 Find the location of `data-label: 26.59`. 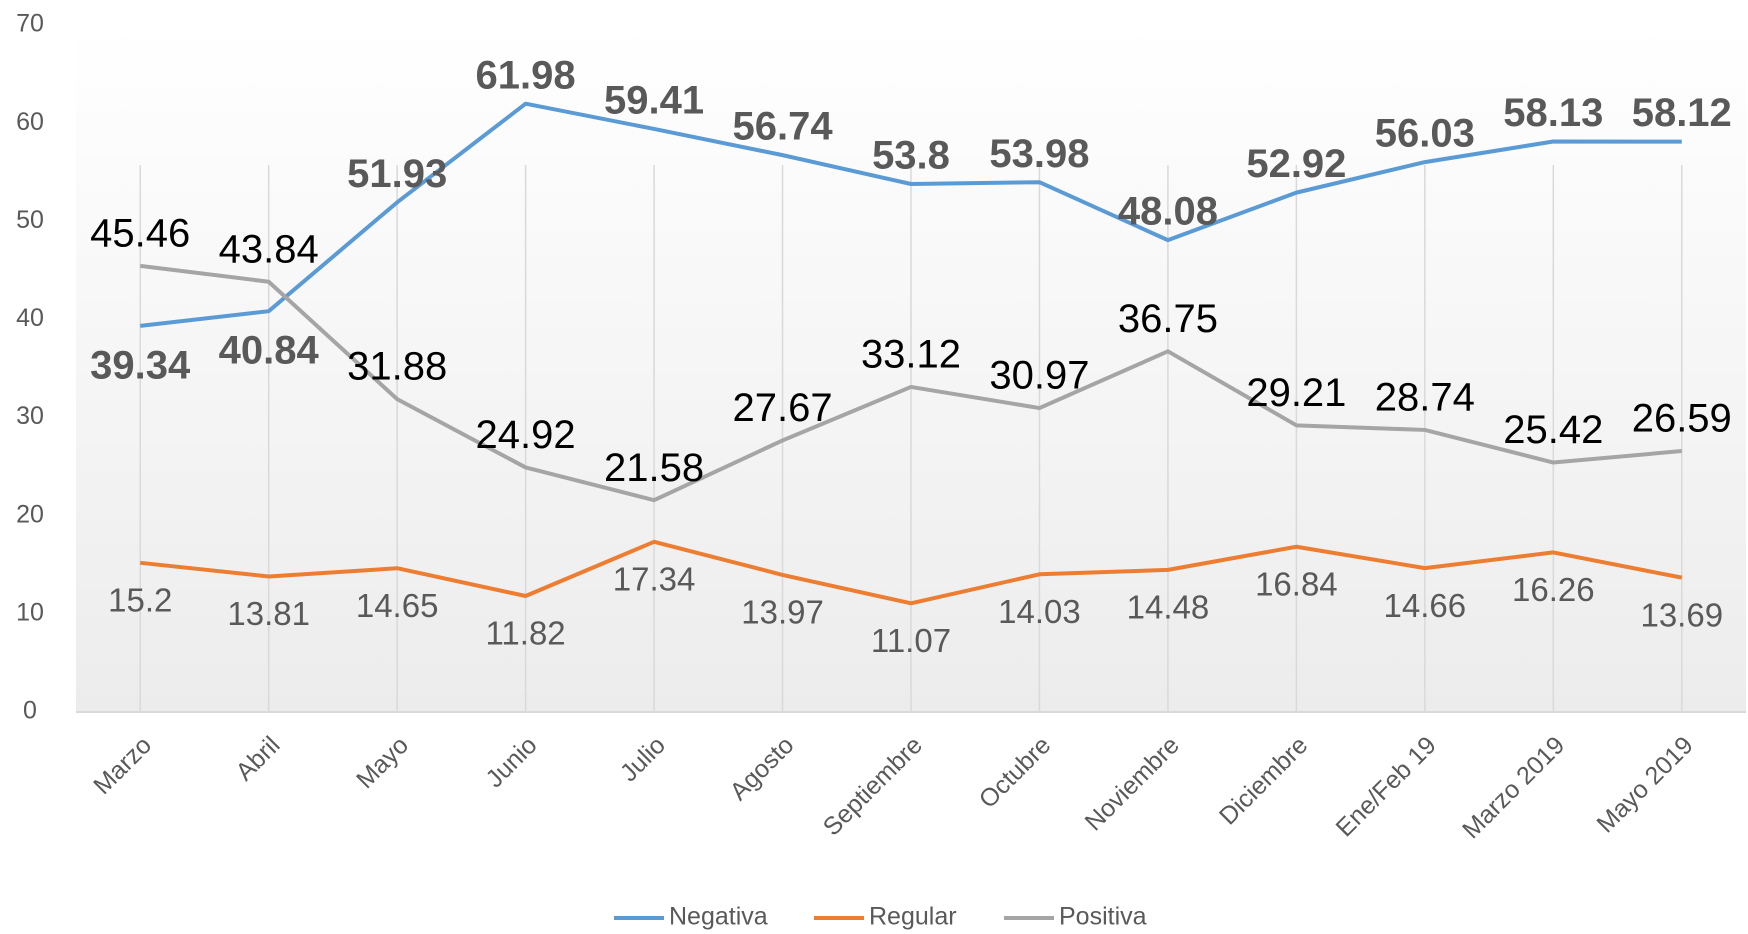

data-label: 26.59 is located at coordinates (1682, 419).